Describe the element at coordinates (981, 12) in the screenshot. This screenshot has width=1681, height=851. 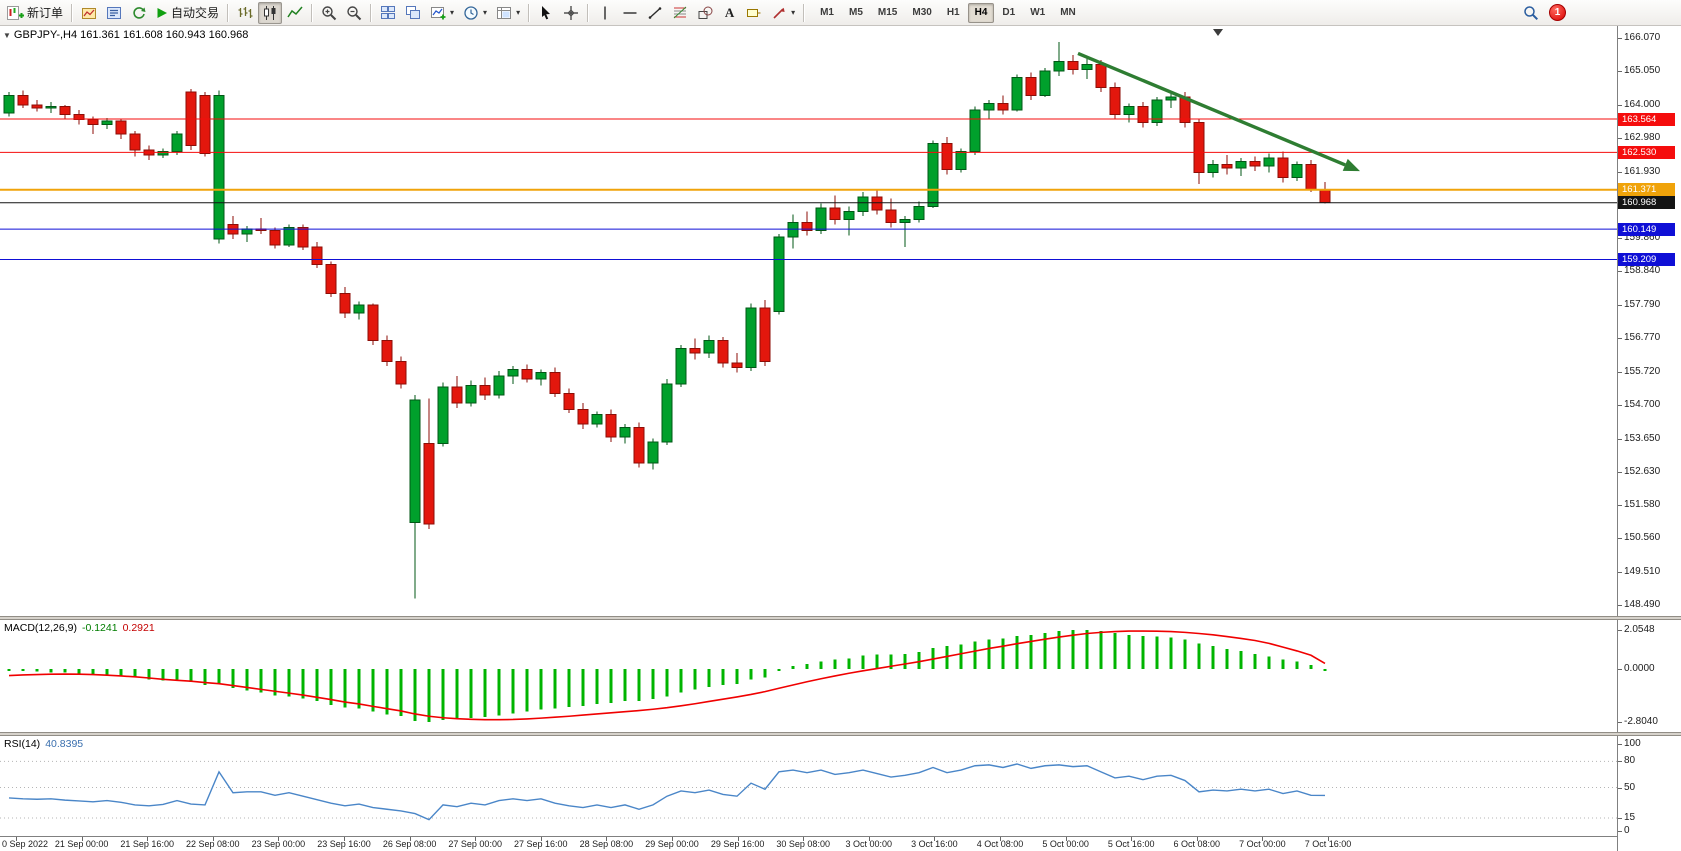
I see `timeframe-button-h4: H4` at that location.